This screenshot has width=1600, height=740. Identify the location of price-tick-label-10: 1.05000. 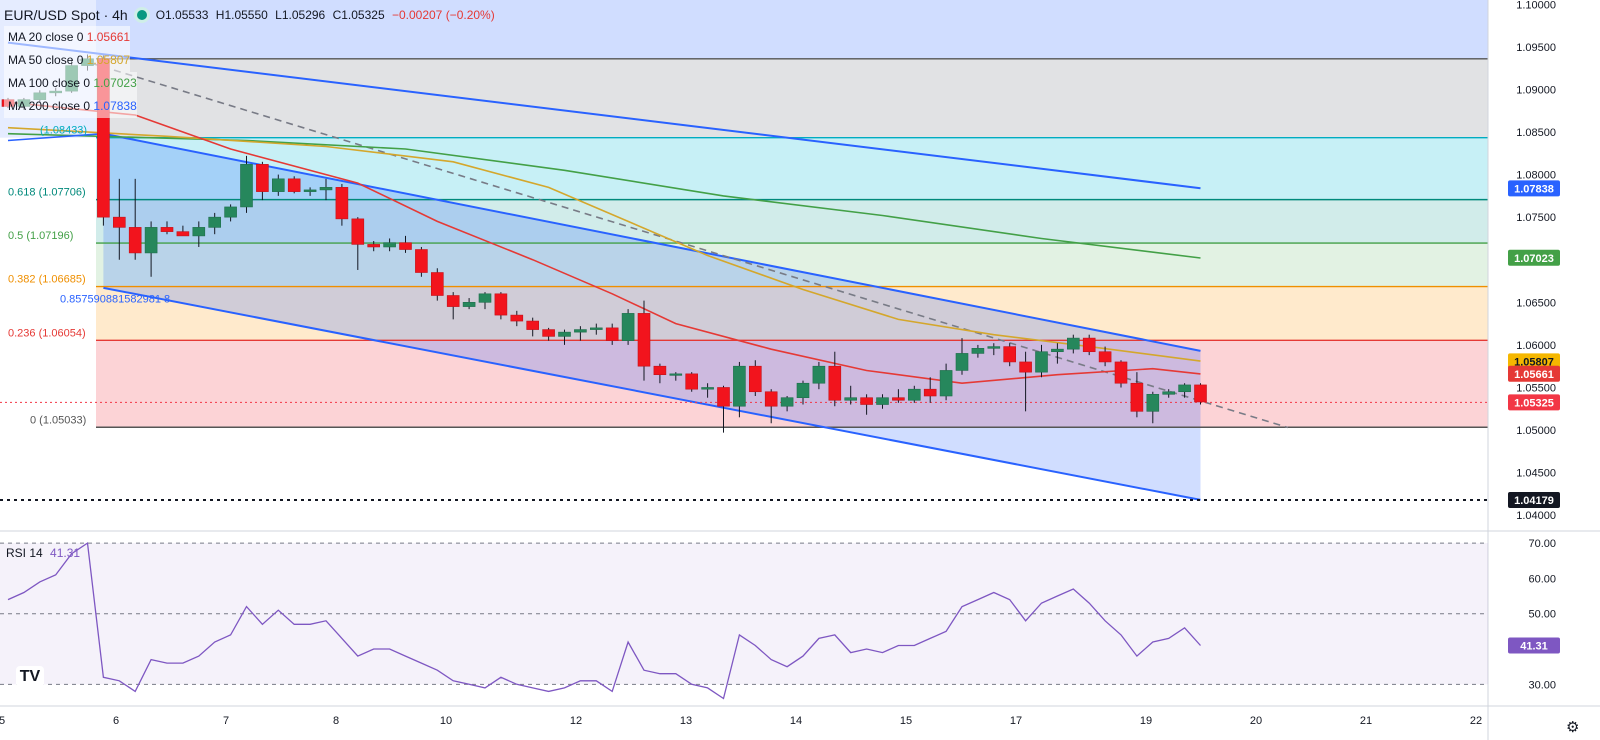
(1536, 431).